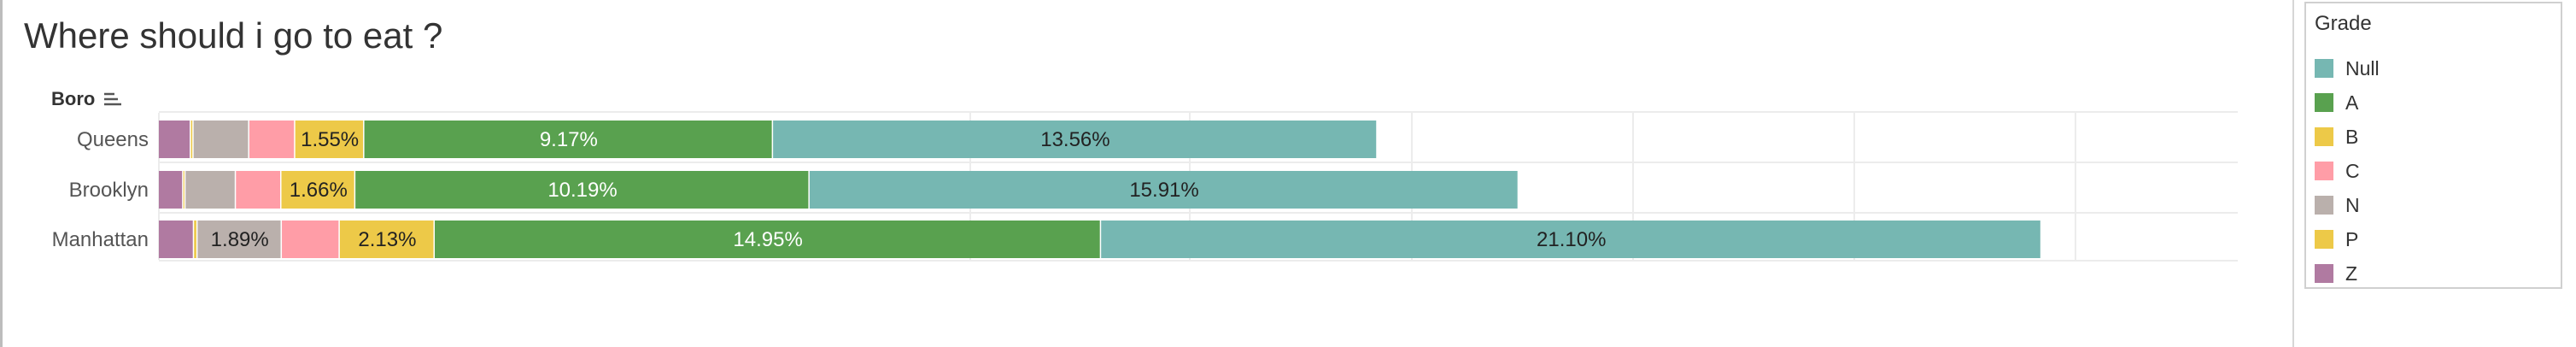 The width and height of the screenshot is (2576, 347). Describe the element at coordinates (171, 190) in the screenshot. I see `bar-brooklyn-z` at that location.